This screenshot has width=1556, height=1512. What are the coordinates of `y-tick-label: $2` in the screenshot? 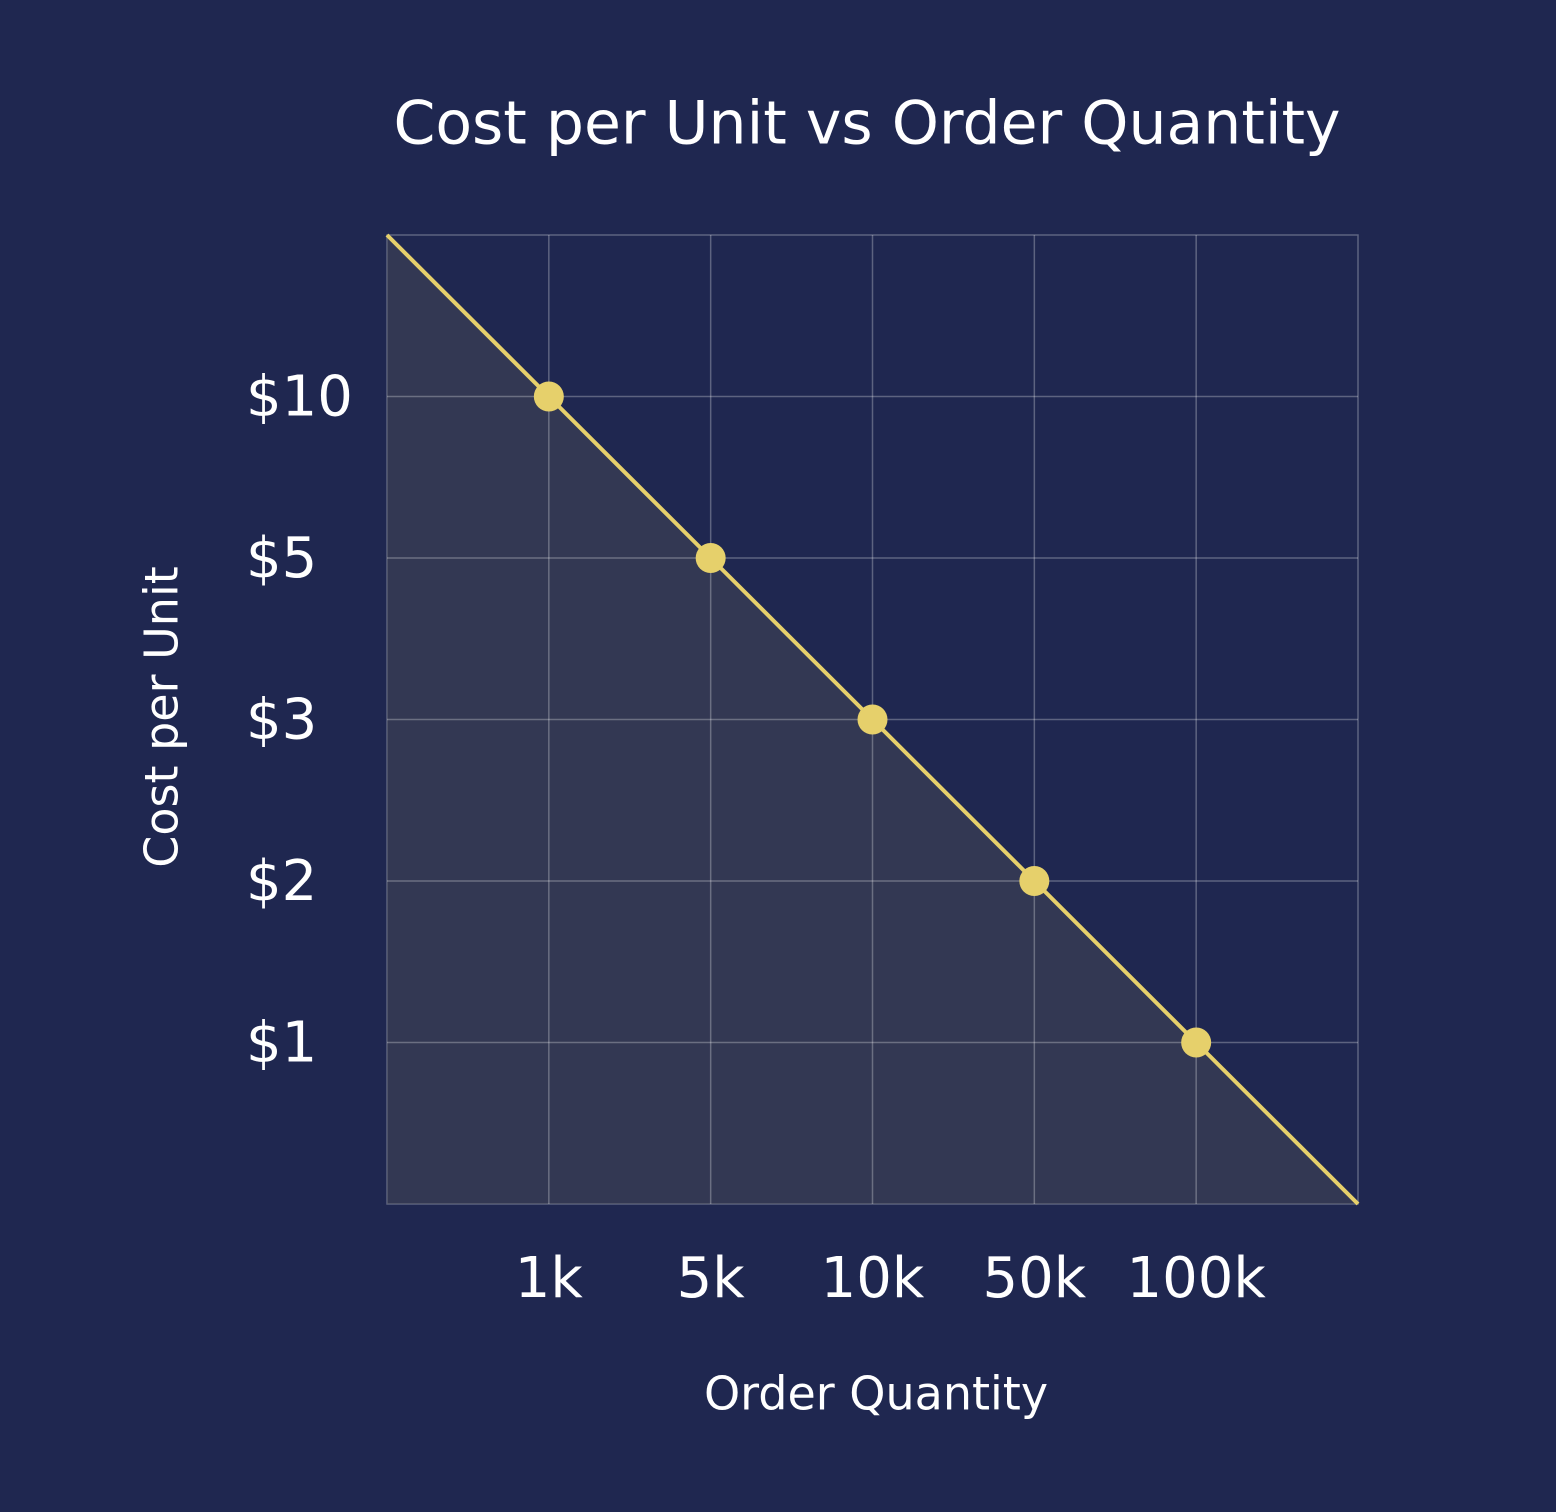 It's located at (281, 881).